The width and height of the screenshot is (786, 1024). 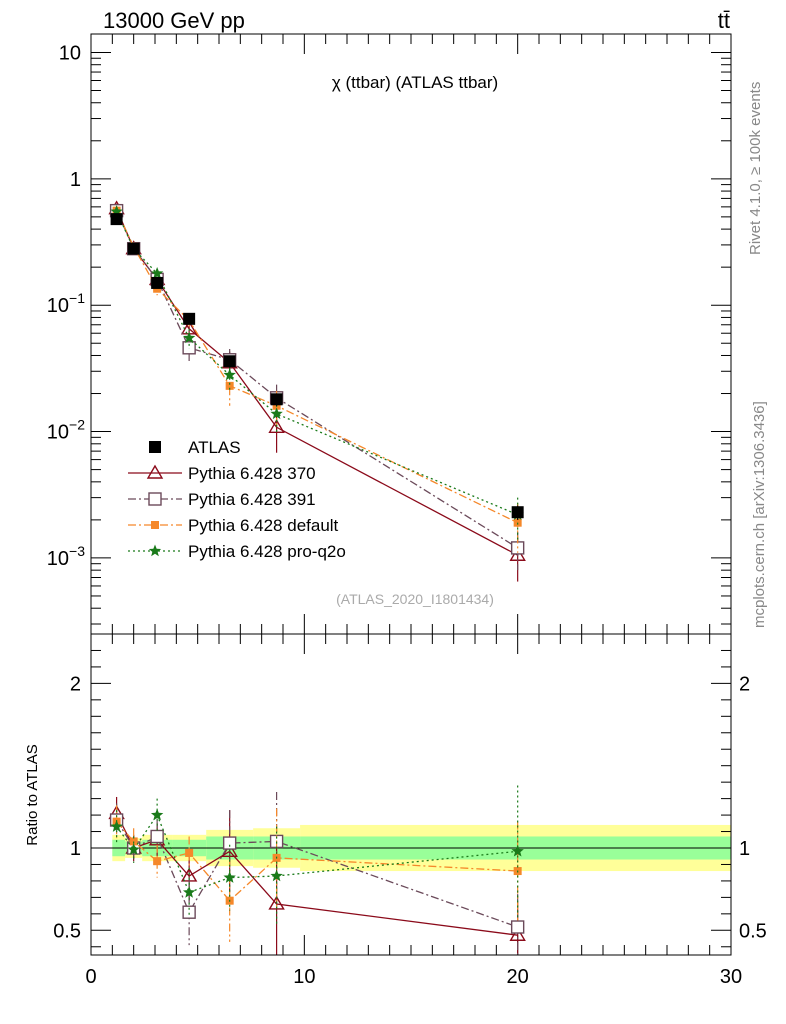 What do you see at coordinates (731, 977) in the screenshot?
I see `ratio-x-tick-label: 30` at bounding box center [731, 977].